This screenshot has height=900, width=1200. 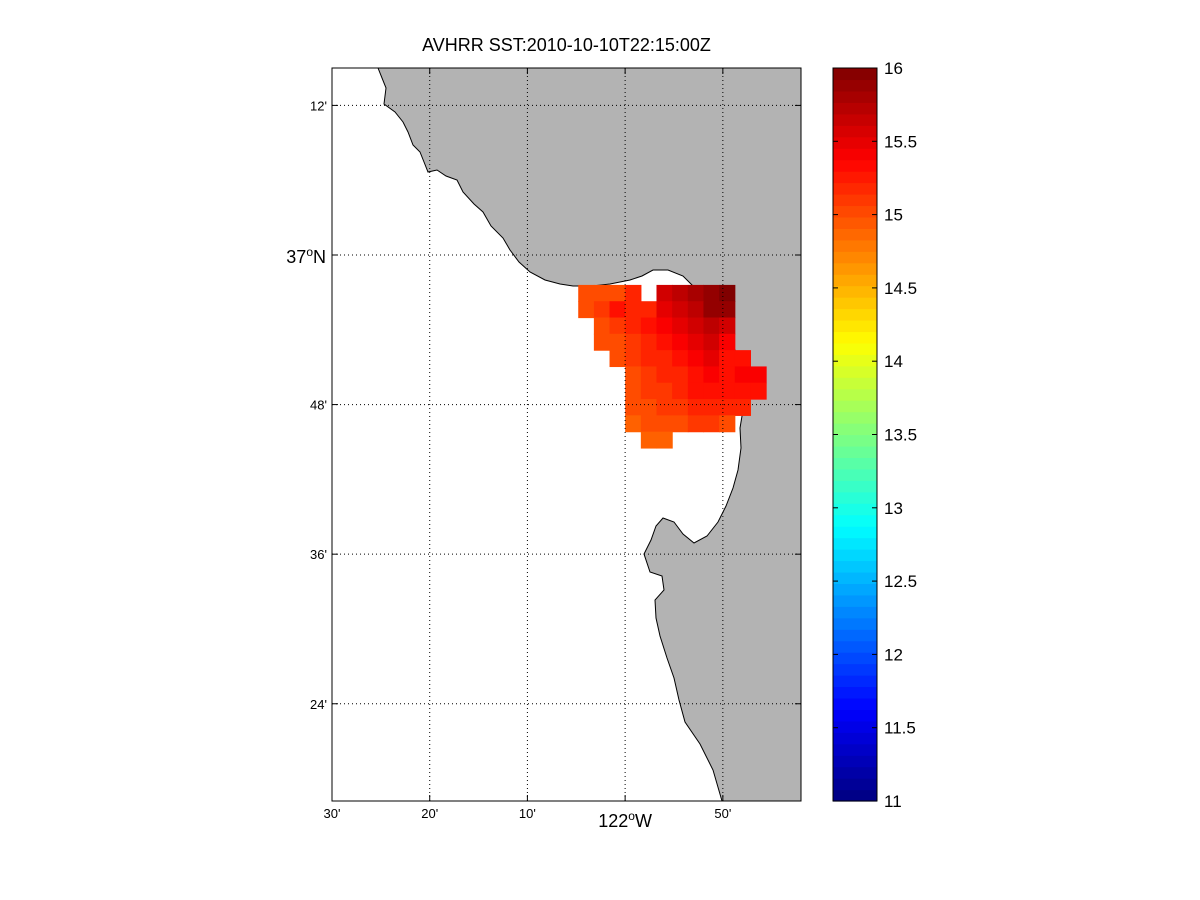 I want to click on x-tick-label: 50', so click(x=722, y=813).